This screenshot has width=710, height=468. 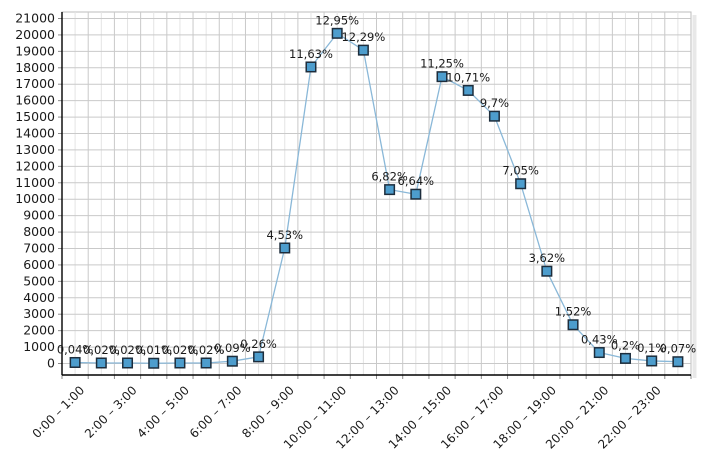 What do you see at coordinates (651, 348) in the screenshot?
I see `data-point-label: 0,1%` at bounding box center [651, 348].